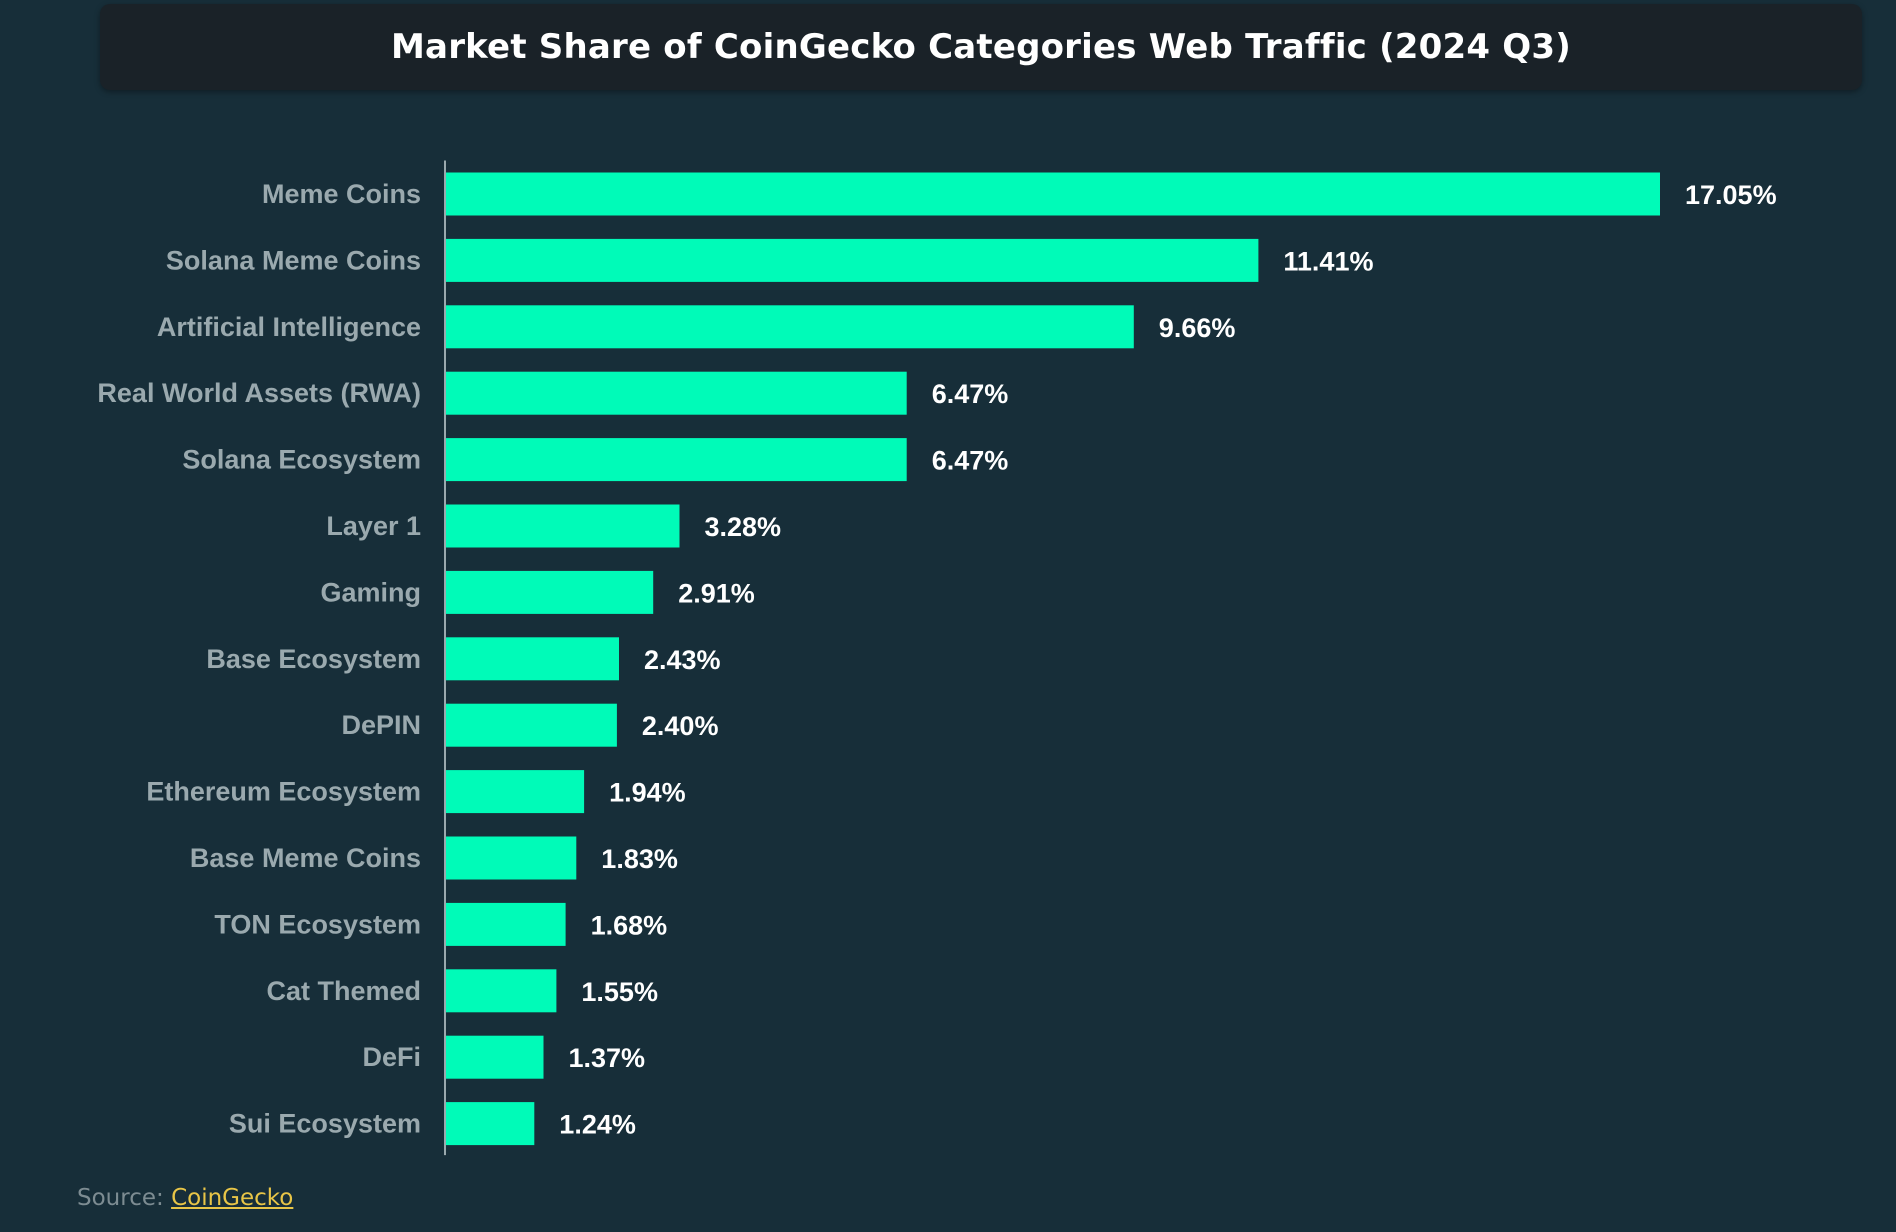  I want to click on category-label: Layer 1, so click(373, 526).